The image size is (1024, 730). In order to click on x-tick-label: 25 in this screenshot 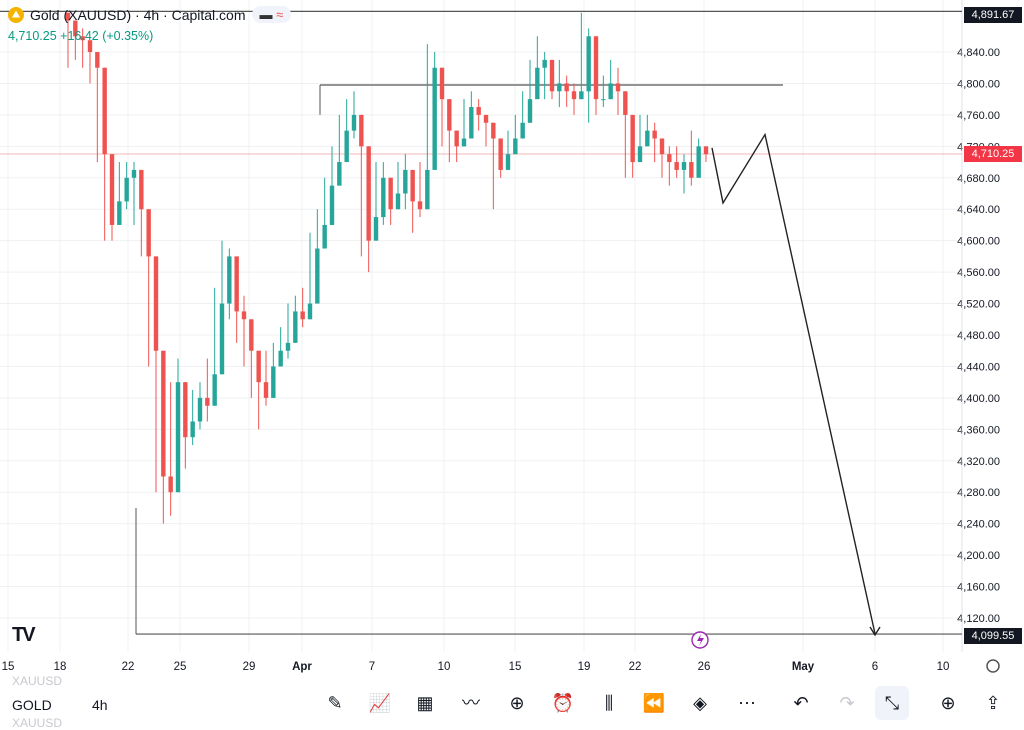, I will do `click(180, 667)`.